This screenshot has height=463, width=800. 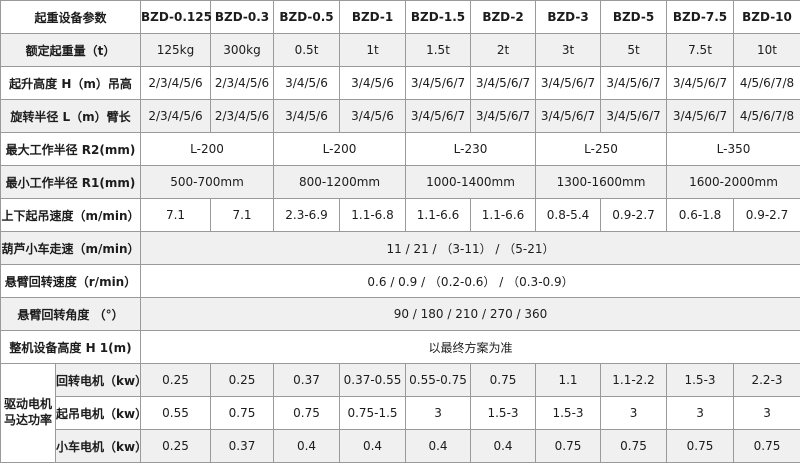 I want to click on spec-value-merged: 1600-2000mm, so click(x=733, y=182).